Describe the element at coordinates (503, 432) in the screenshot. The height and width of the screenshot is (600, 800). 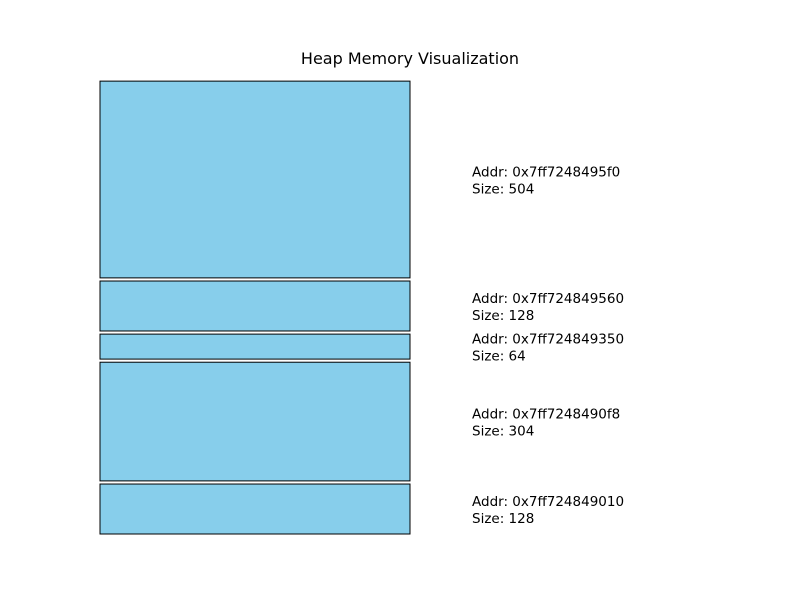
I see `block-size-label-1: Size: 304` at that location.